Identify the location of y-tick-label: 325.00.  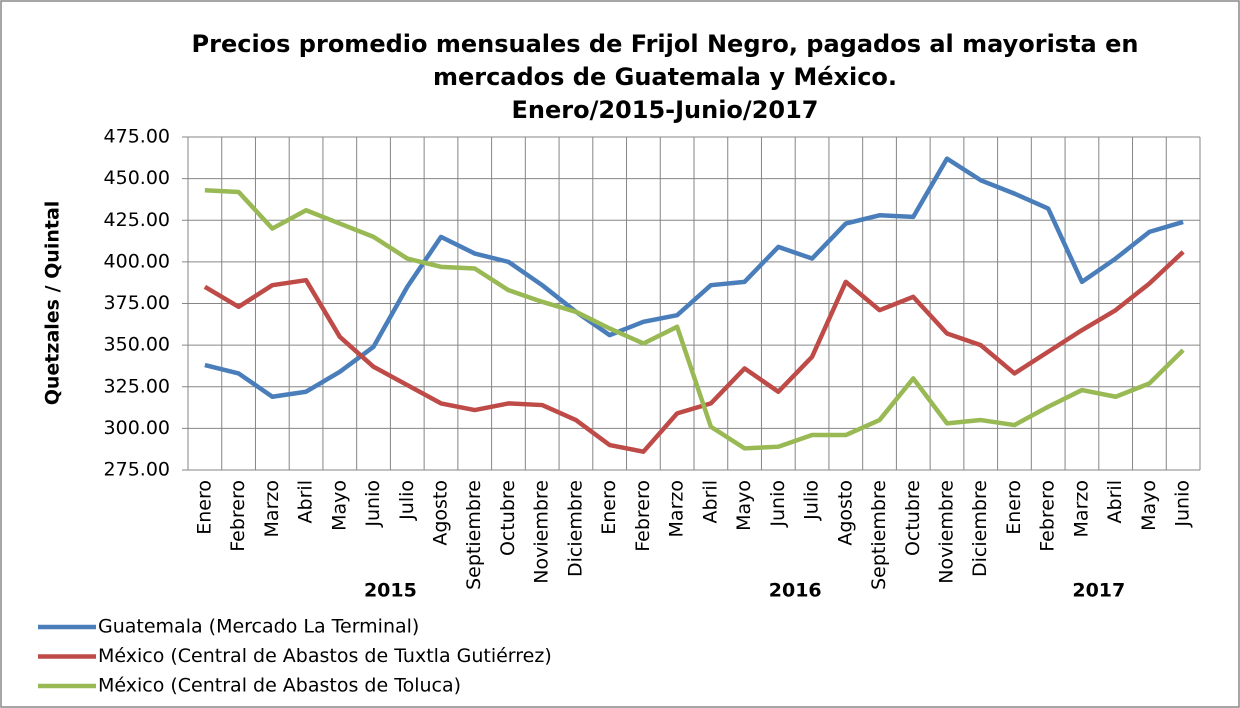
(137, 386).